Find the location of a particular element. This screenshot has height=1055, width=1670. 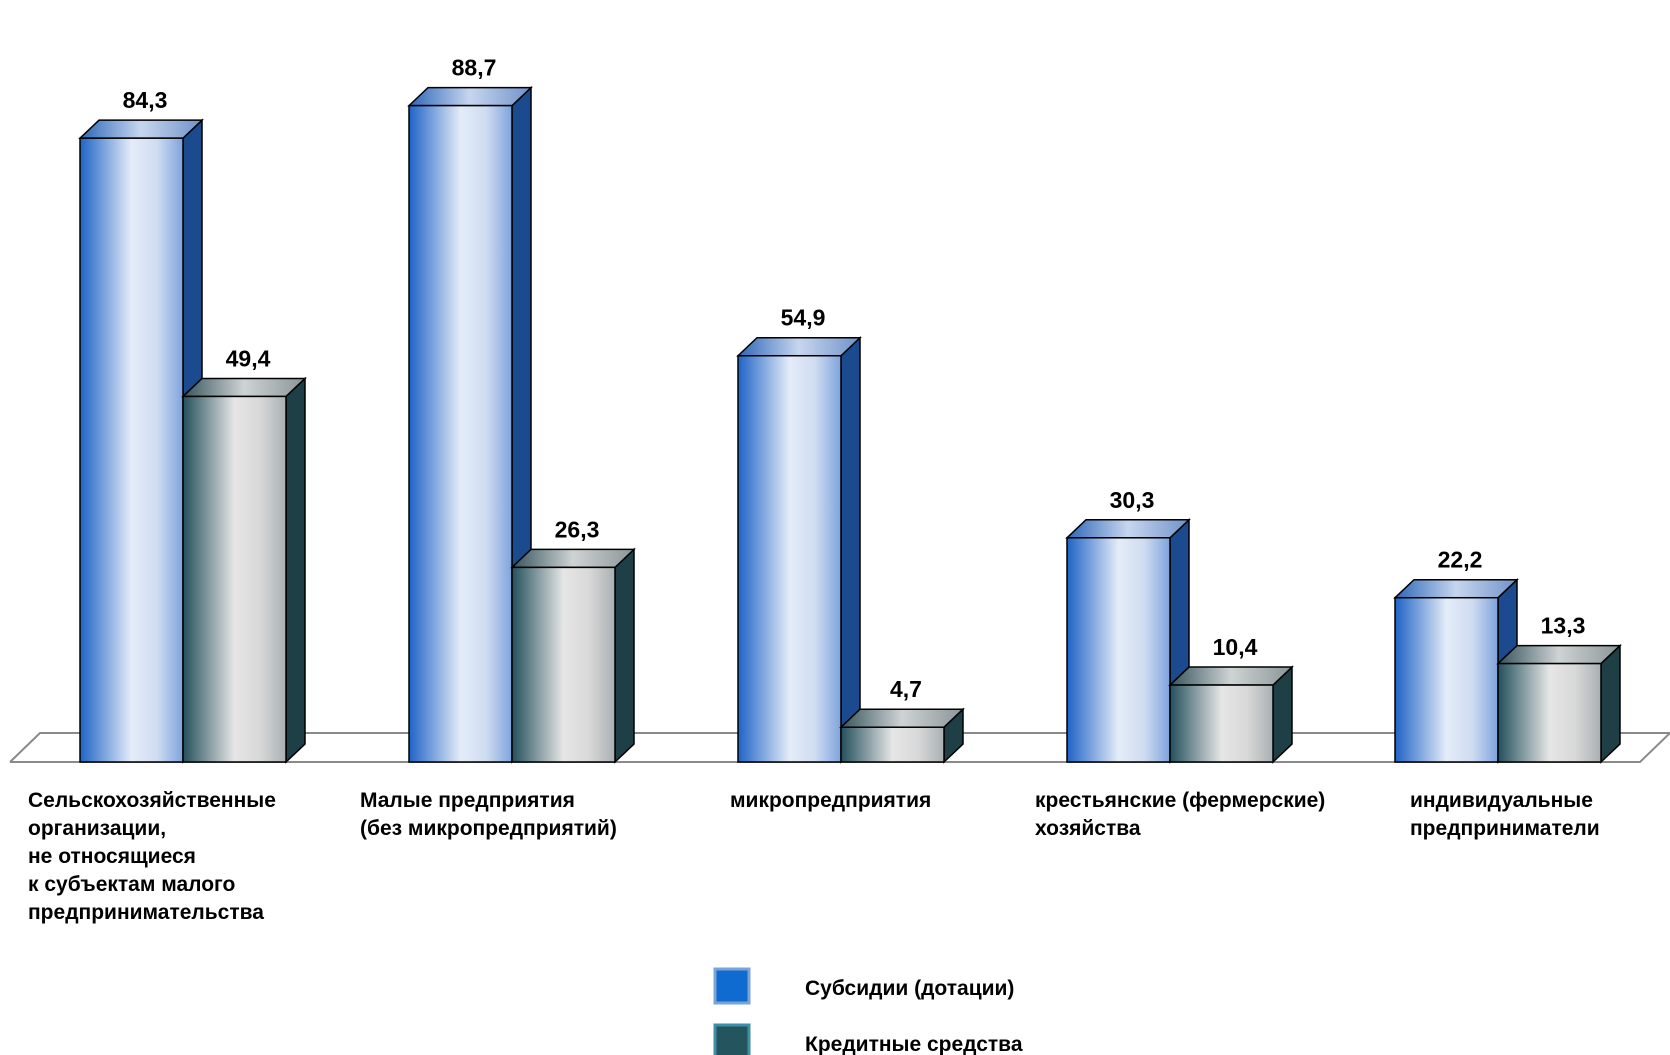

data-label: 4,7 is located at coordinates (906, 689).